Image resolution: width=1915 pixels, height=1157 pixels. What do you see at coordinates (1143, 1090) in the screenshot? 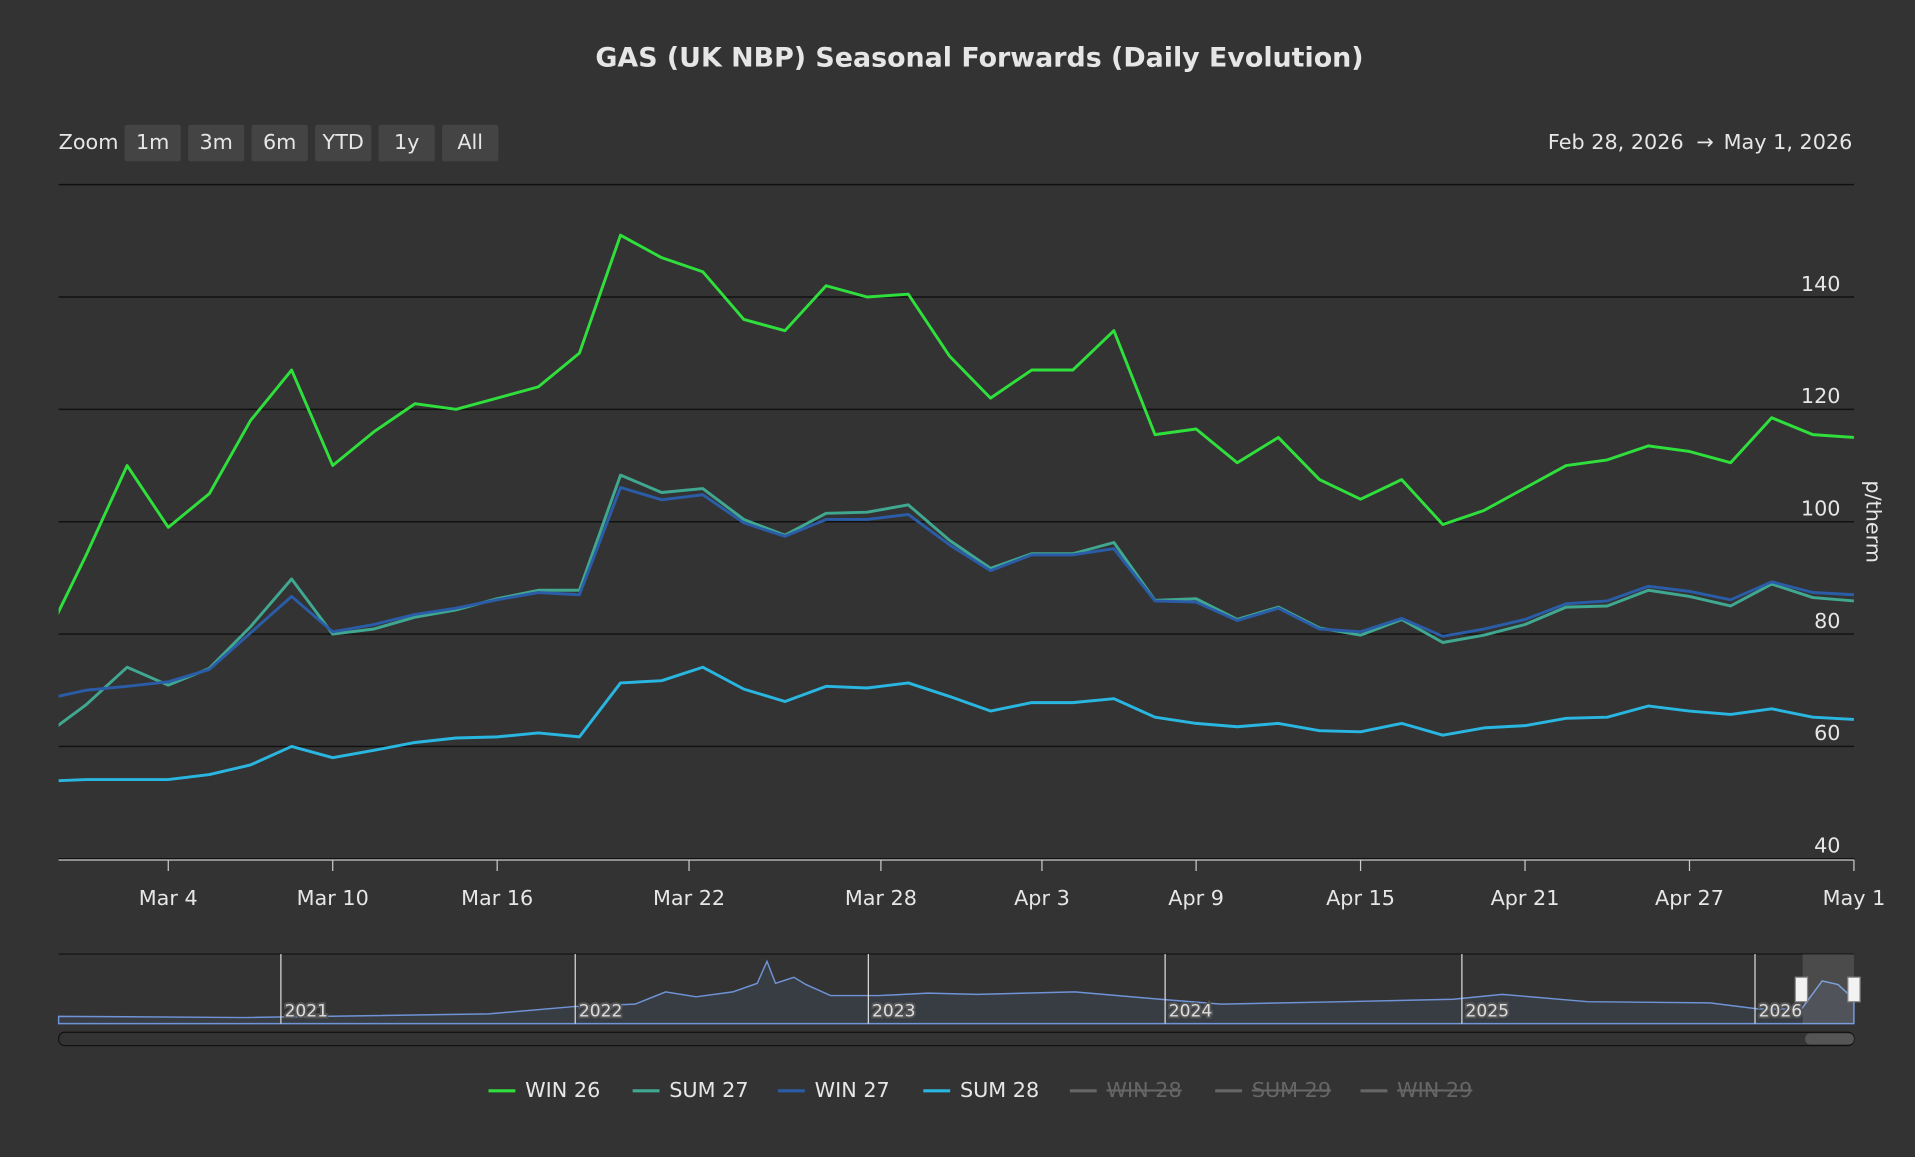
I see `legend-label: WIN 28` at bounding box center [1143, 1090].